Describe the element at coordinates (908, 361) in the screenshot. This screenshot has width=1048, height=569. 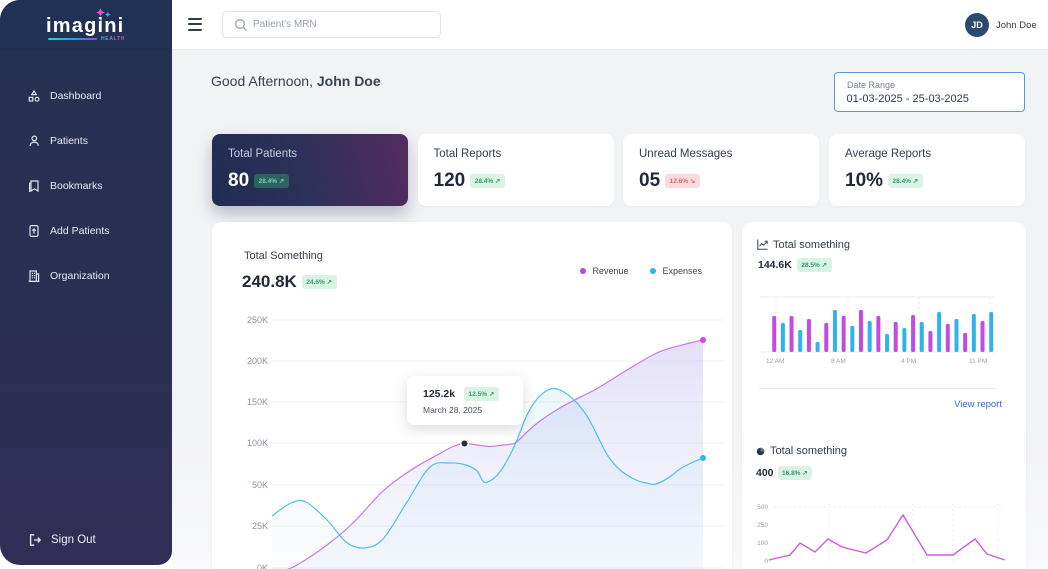
I see `svg-text: 4 PM` at that location.